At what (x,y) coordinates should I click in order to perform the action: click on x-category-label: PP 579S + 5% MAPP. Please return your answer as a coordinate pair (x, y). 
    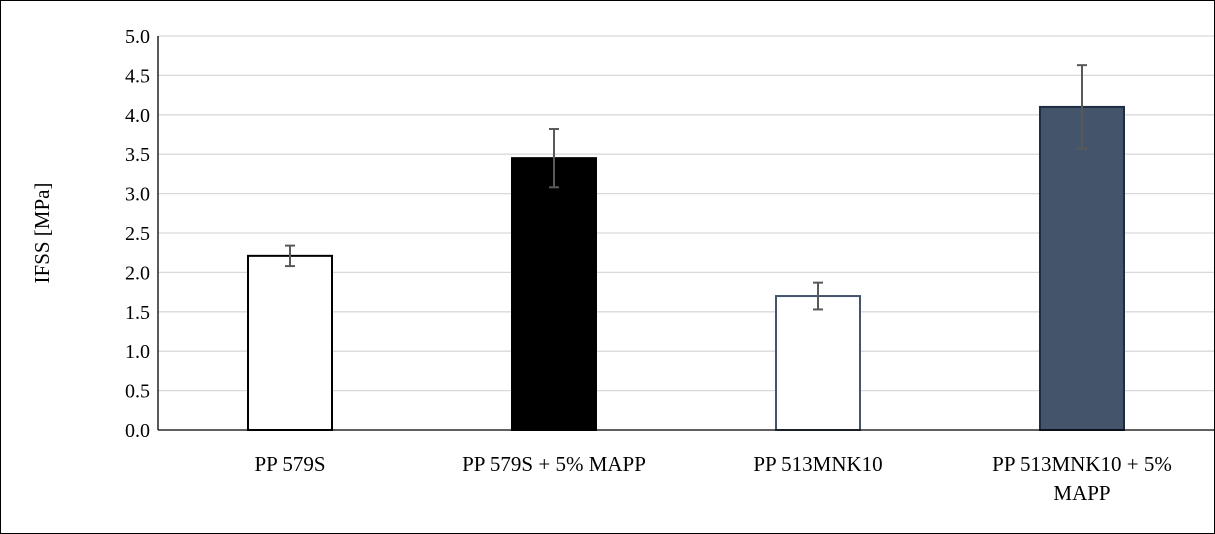
    Looking at the image, I should click on (554, 464).